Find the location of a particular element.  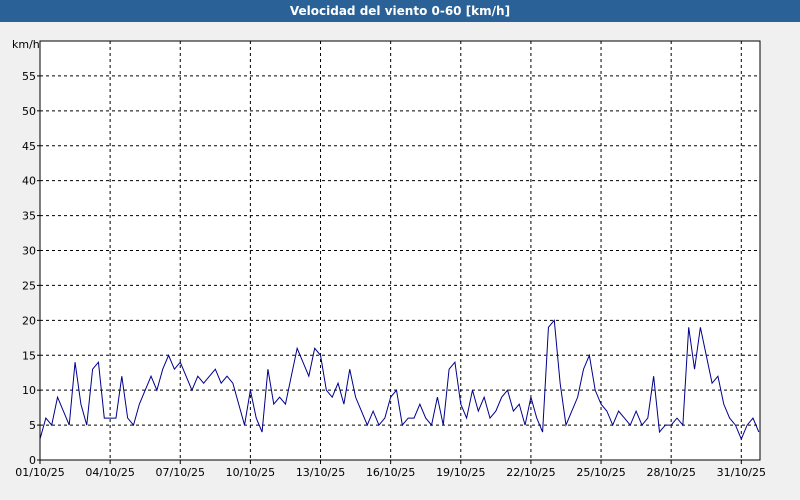

y-tick-label: 0 is located at coordinates (32, 460).